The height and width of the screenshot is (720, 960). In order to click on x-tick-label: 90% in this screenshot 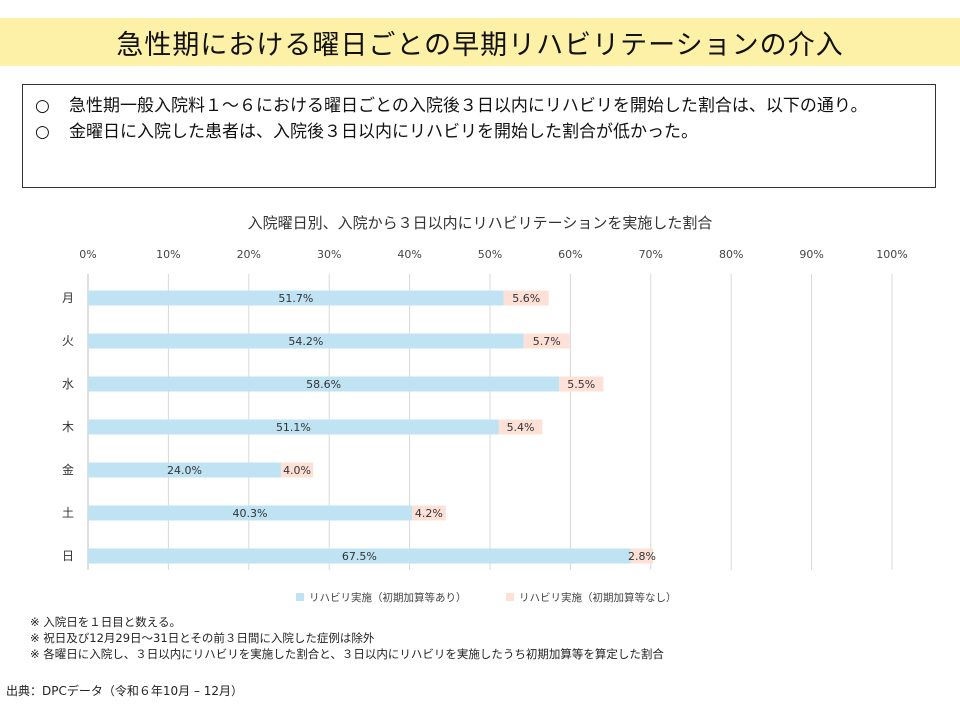, I will do `click(811, 254)`.